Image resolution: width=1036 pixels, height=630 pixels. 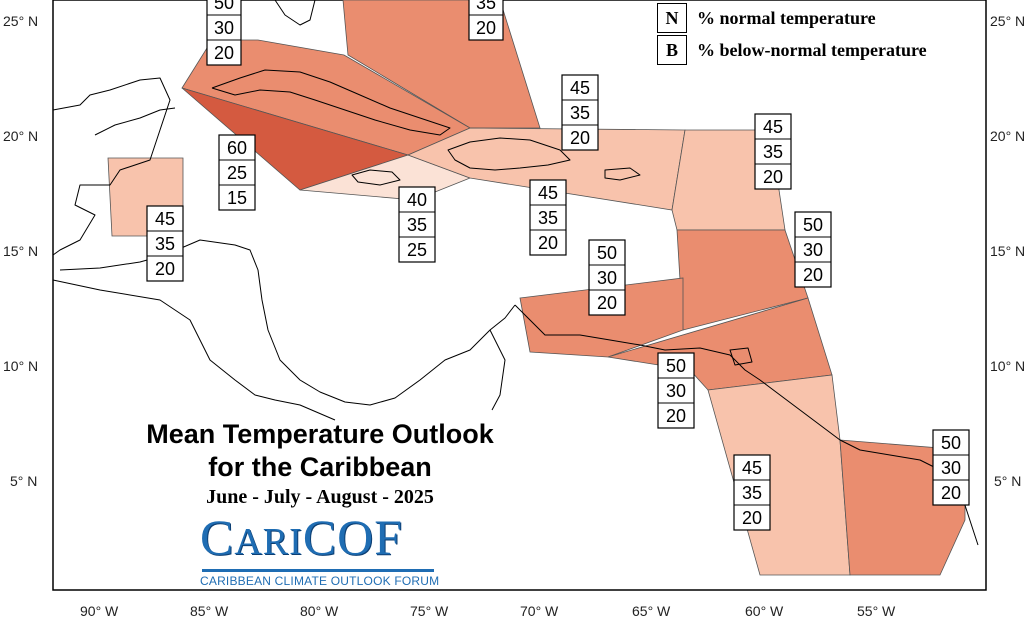 What do you see at coordinates (318, 570) in the screenshot?
I see `logo-rule` at bounding box center [318, 570].